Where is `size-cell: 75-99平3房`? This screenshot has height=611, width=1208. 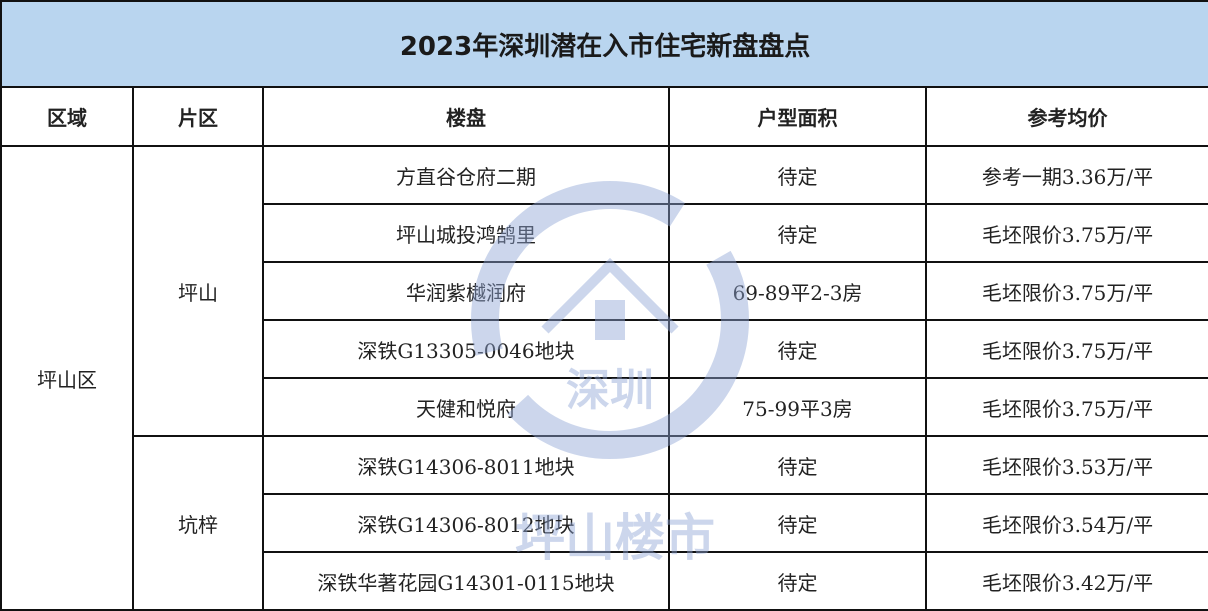
size-cell: 75-99平3房 is located at coordinates (797, 407).